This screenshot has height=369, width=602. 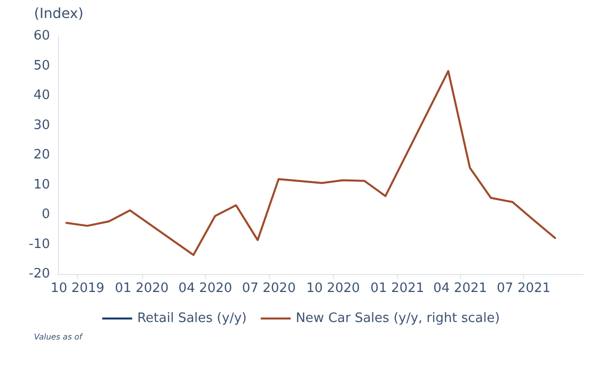 I want to click on y-tick-label: 30, so click(x=41, y=125).